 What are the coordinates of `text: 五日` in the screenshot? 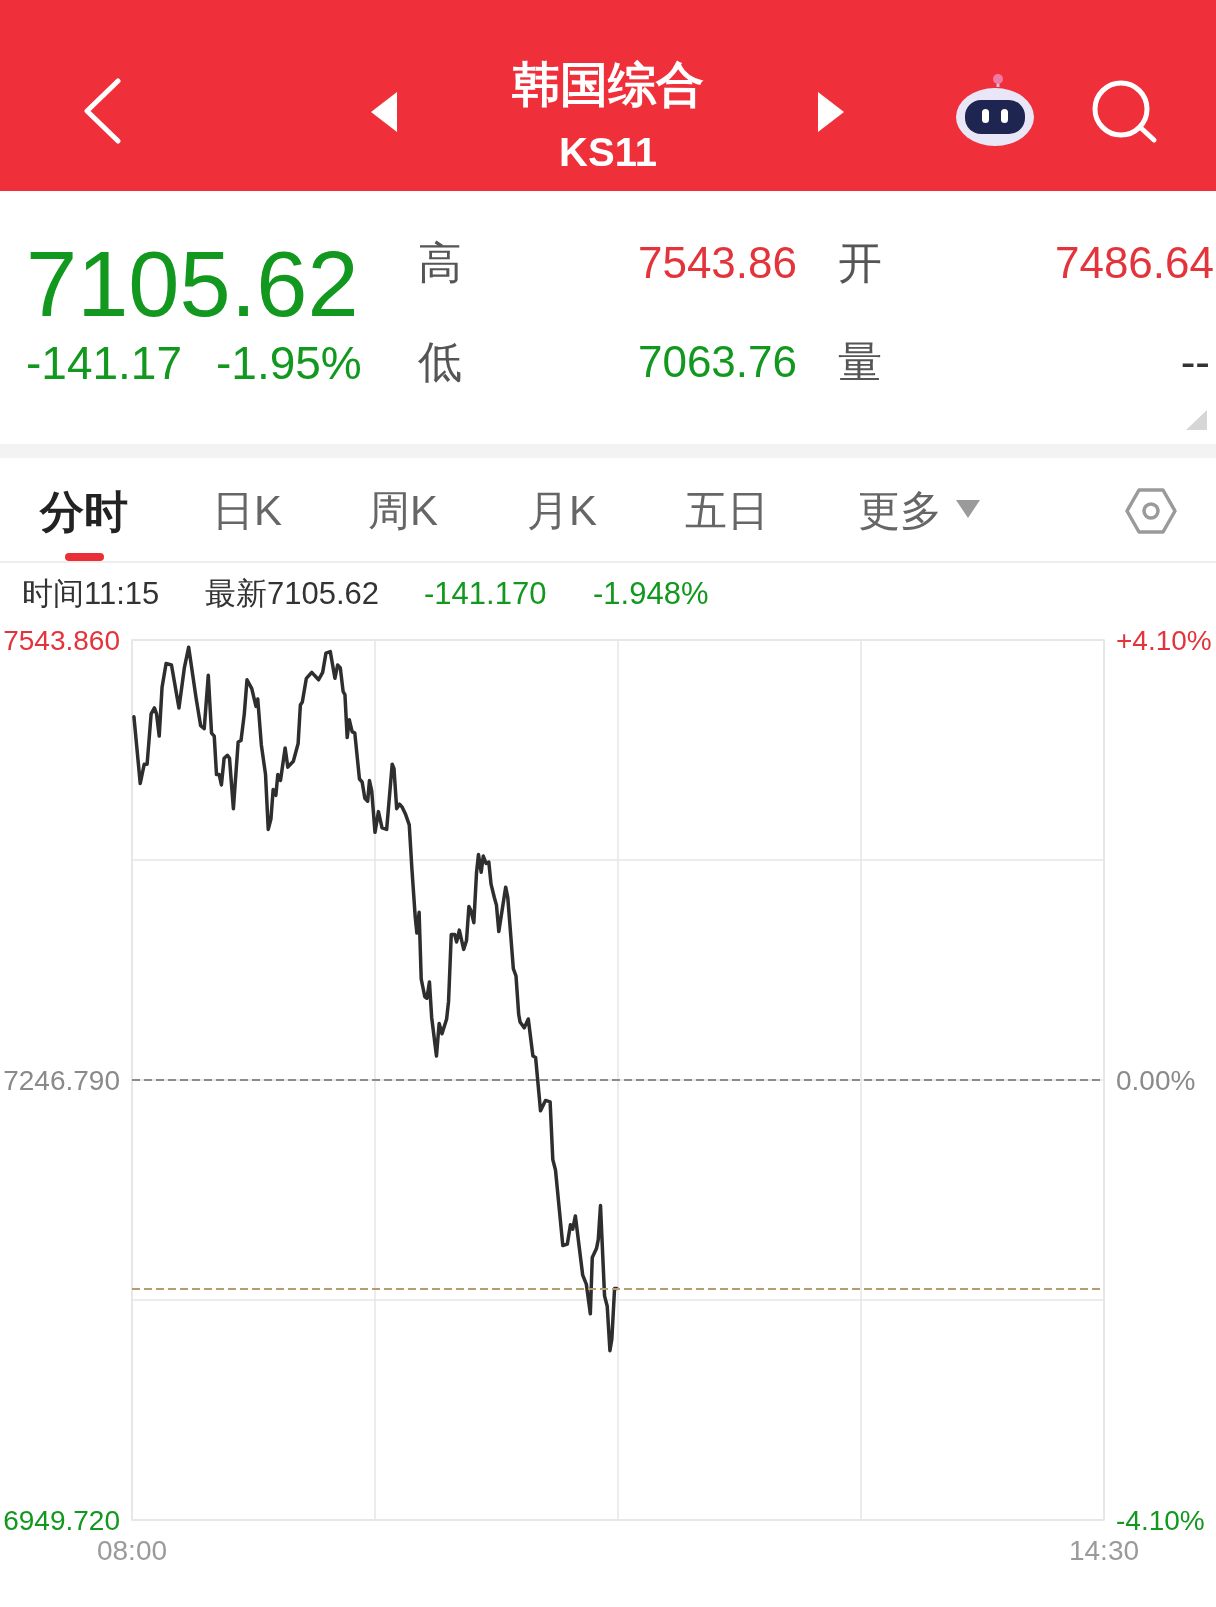 It's located at (727, 510).